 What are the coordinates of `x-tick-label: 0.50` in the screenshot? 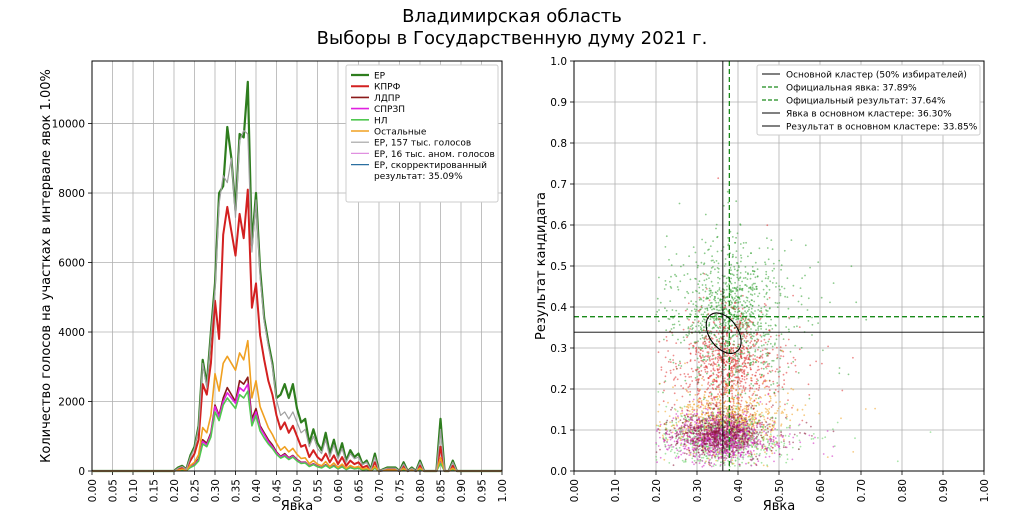 It's located at (780, 490).